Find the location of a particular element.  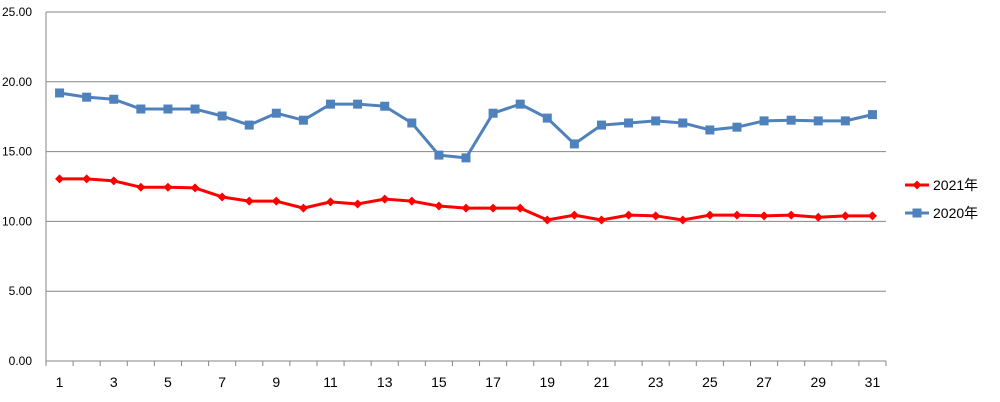

x-tick-label: 27 is located at coordinates (764, 382).